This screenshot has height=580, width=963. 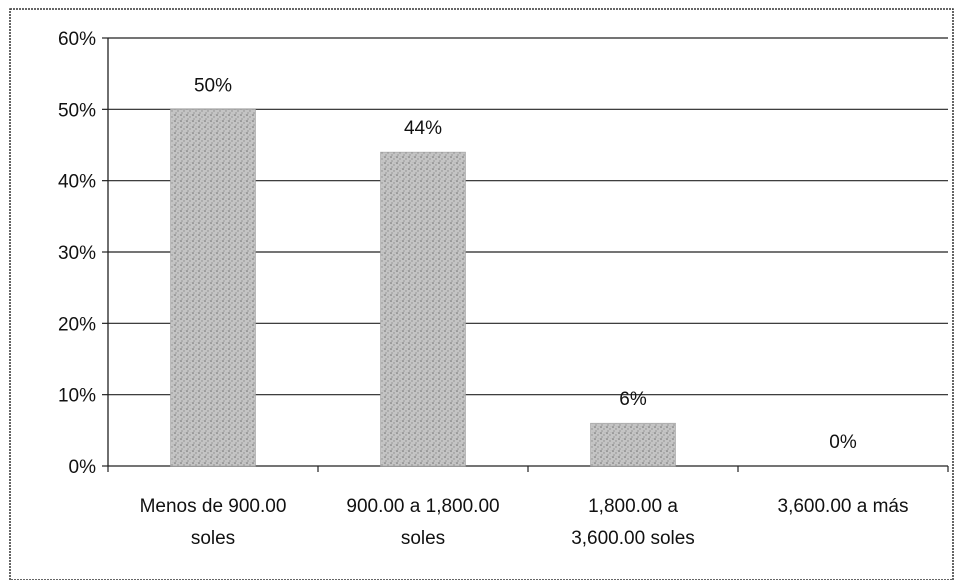 I want to click on y-tick-label: 10%, so click(x=77, y=396).